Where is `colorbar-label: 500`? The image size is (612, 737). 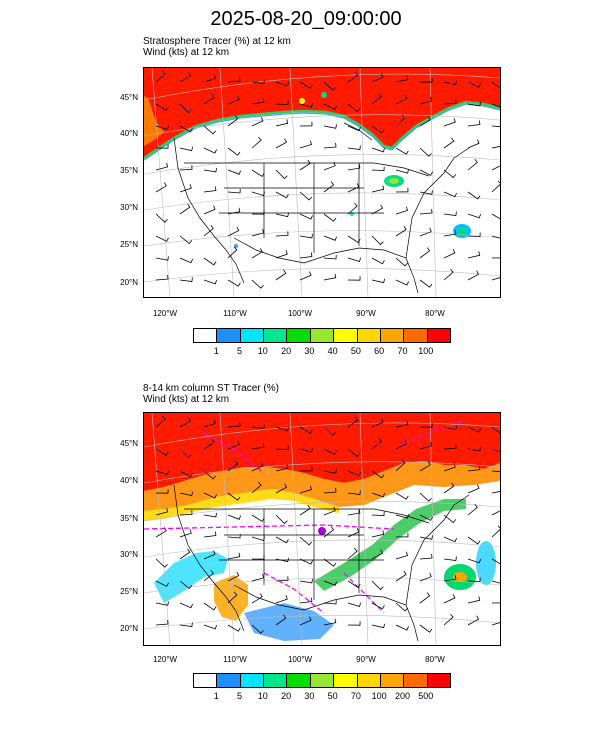
colorbar-label: 500 is located at coordinates (426, 696).